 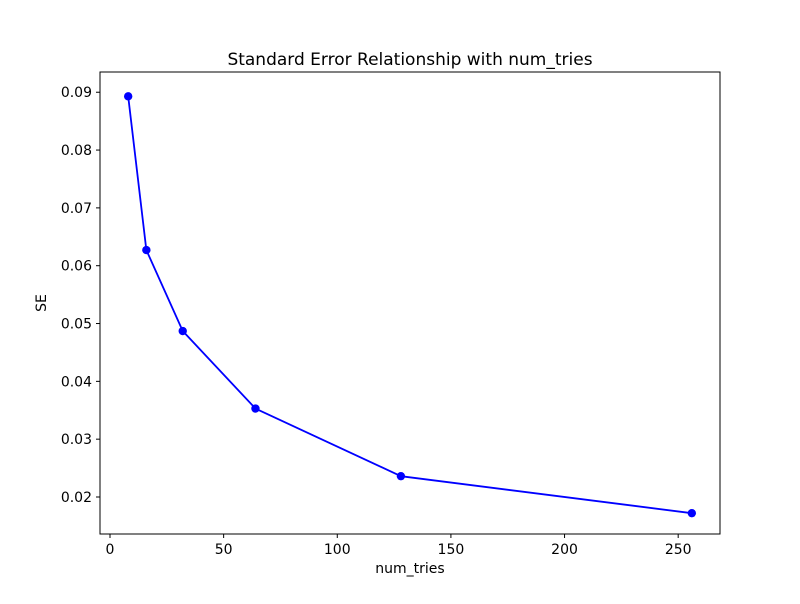 I want to click on x-axis-label: num_tries, so click(x=409, y=569).